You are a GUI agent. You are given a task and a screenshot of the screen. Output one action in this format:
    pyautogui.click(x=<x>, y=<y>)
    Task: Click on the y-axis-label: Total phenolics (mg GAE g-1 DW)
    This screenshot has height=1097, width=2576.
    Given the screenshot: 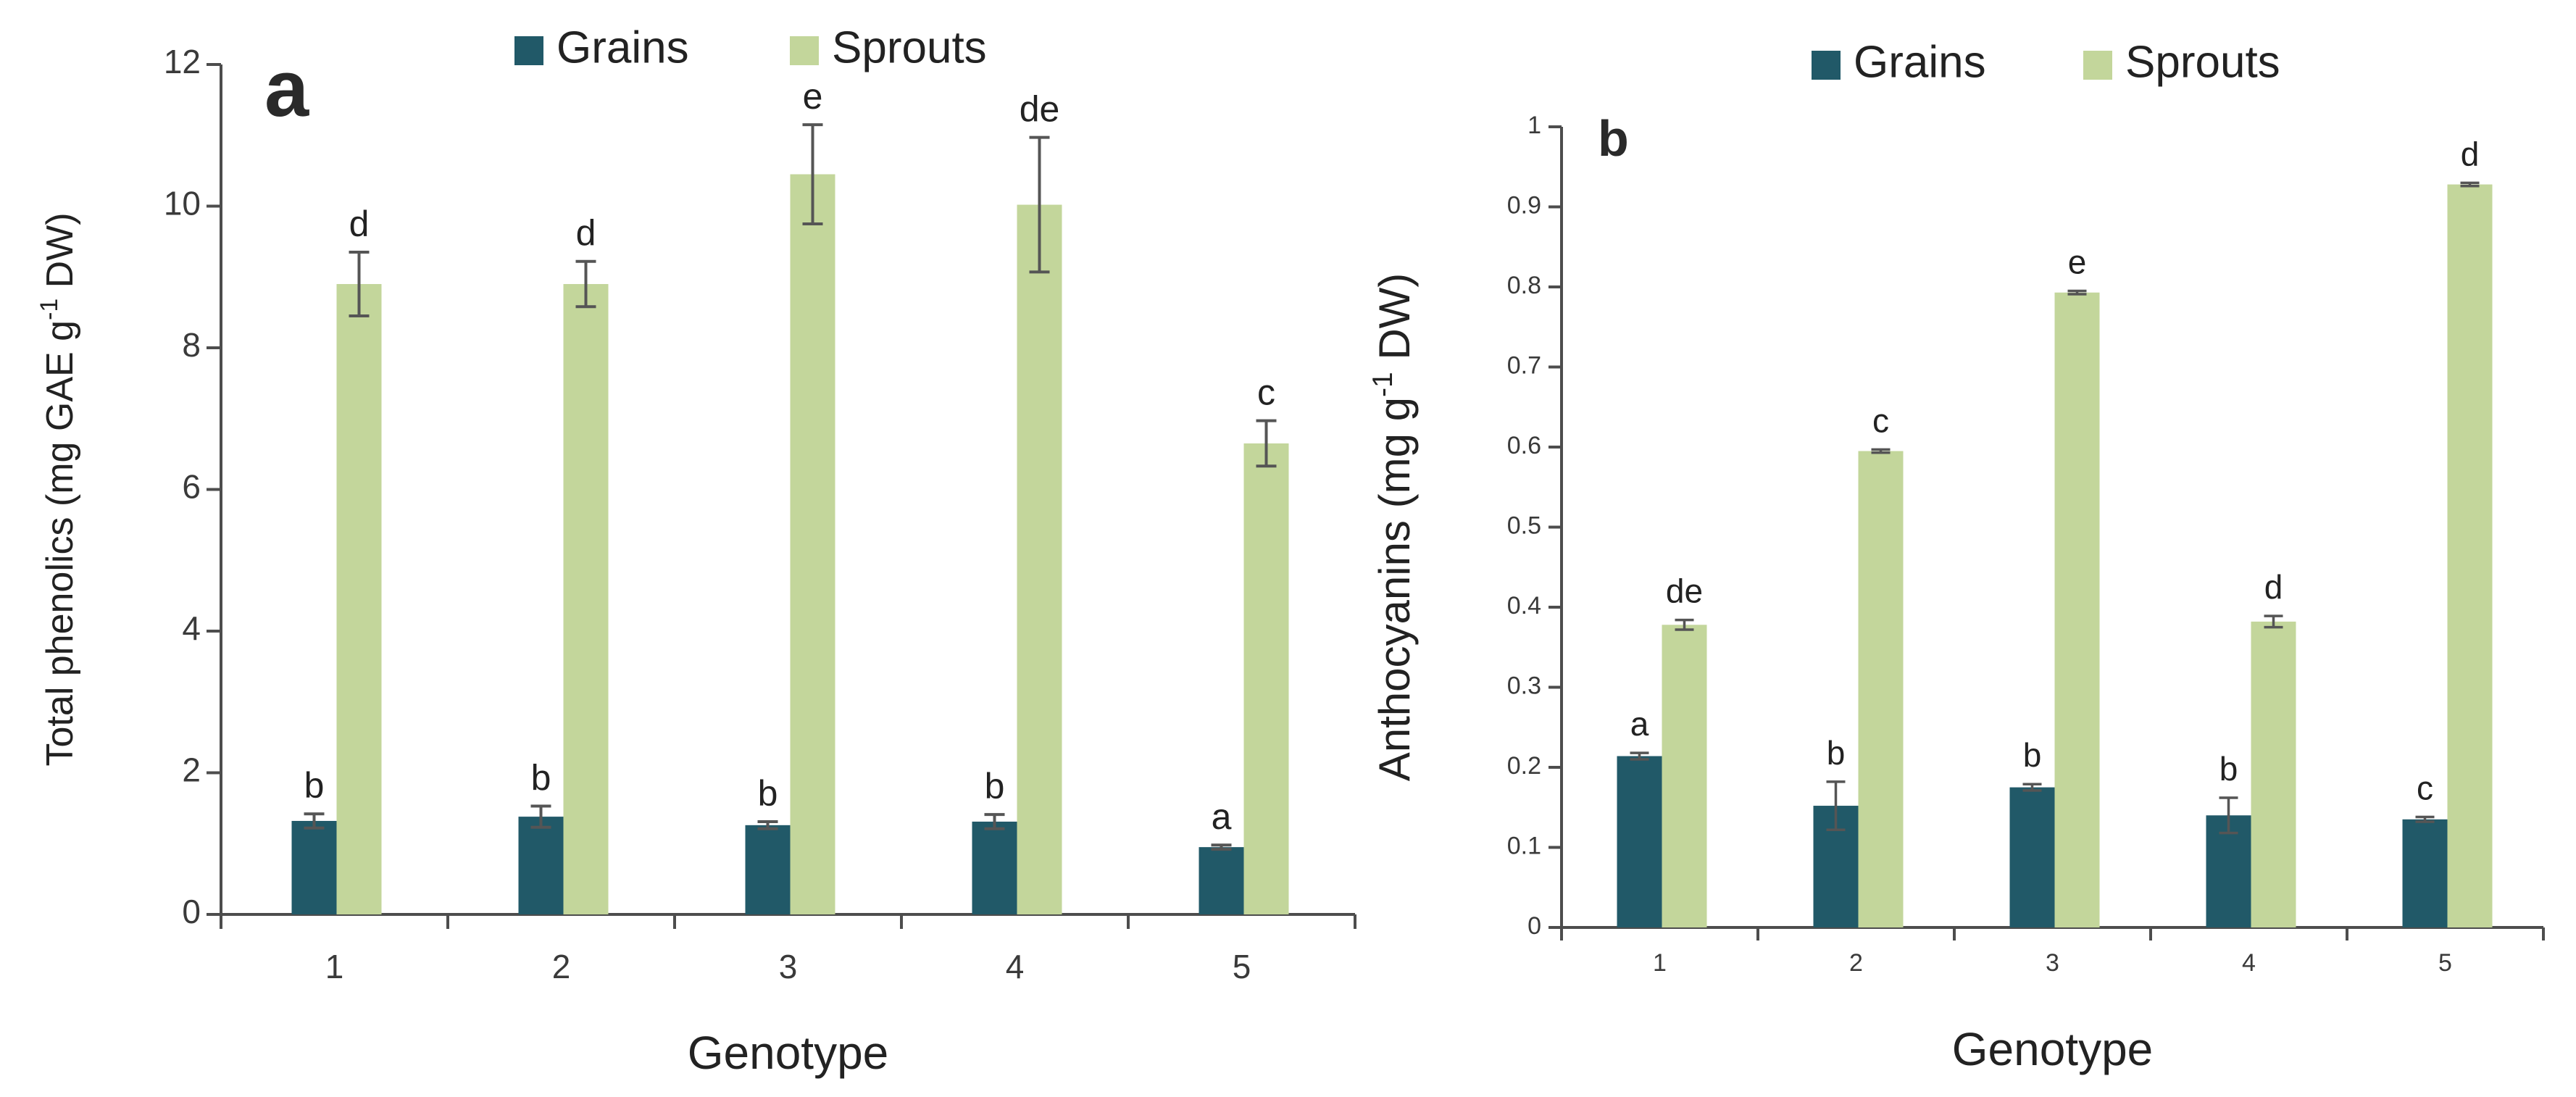 What is the action you would take?
    pyautogui.click(x=58, y=489)
    